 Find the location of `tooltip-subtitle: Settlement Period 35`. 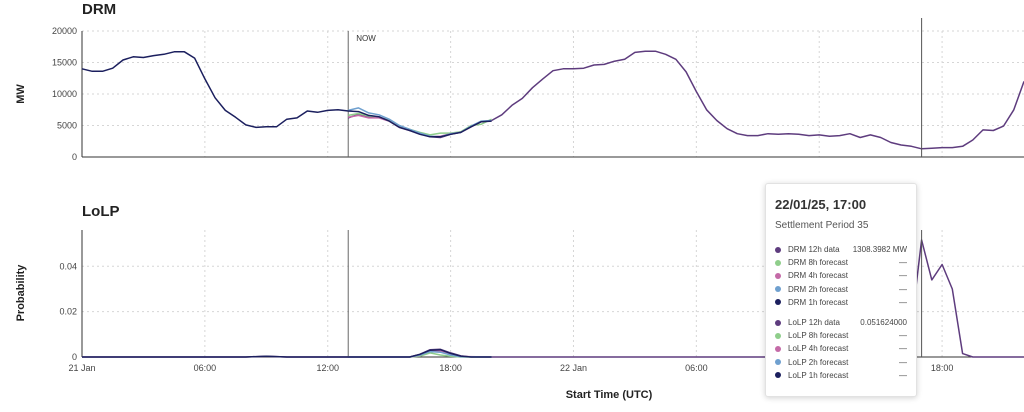

tooltip-subtitle: Settlement Period 35 is located at coordinates (822, 225).